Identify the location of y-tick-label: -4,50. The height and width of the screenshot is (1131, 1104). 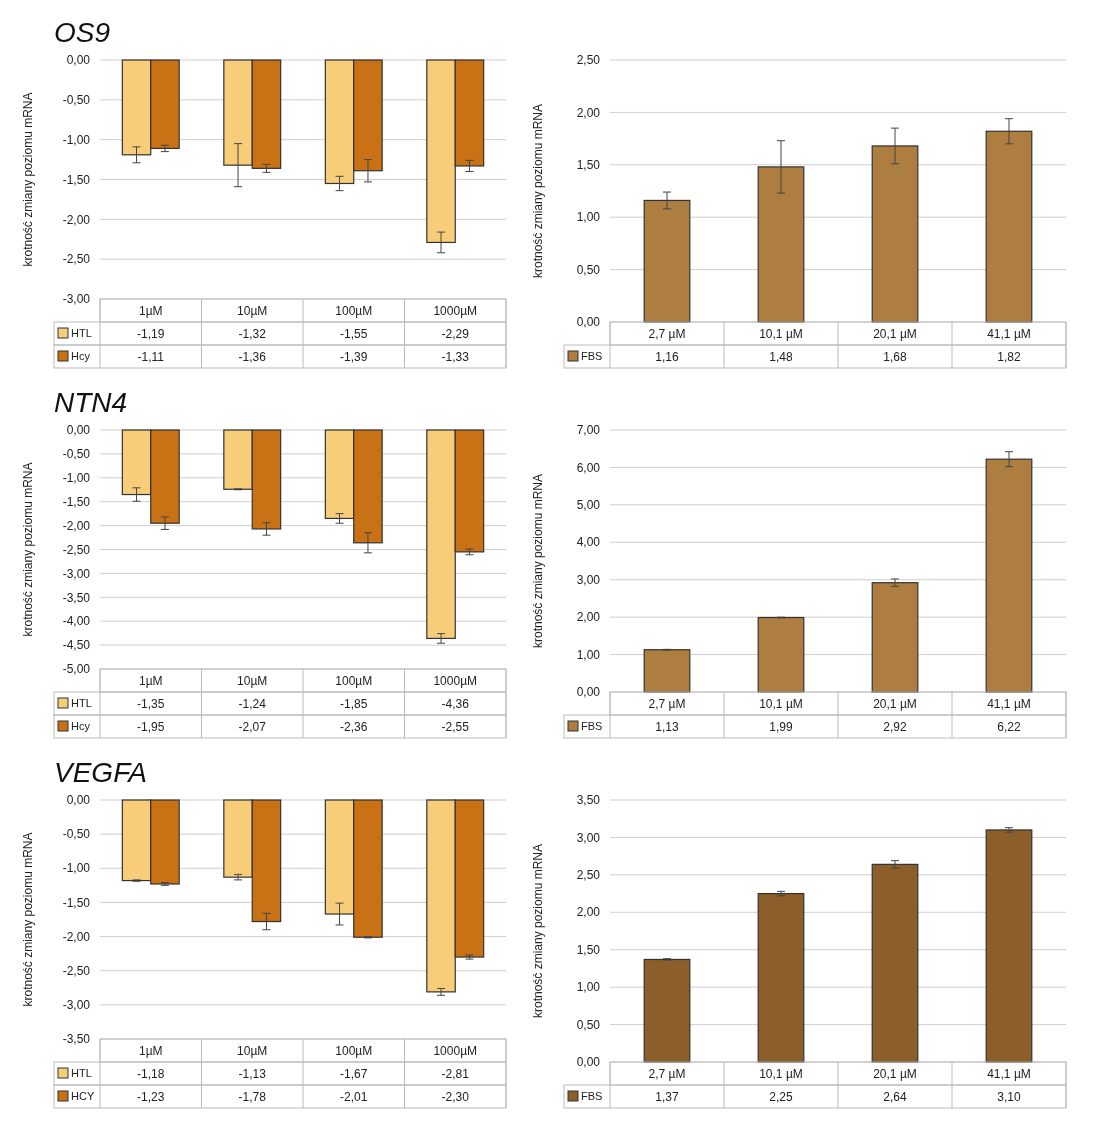
(76, 645).